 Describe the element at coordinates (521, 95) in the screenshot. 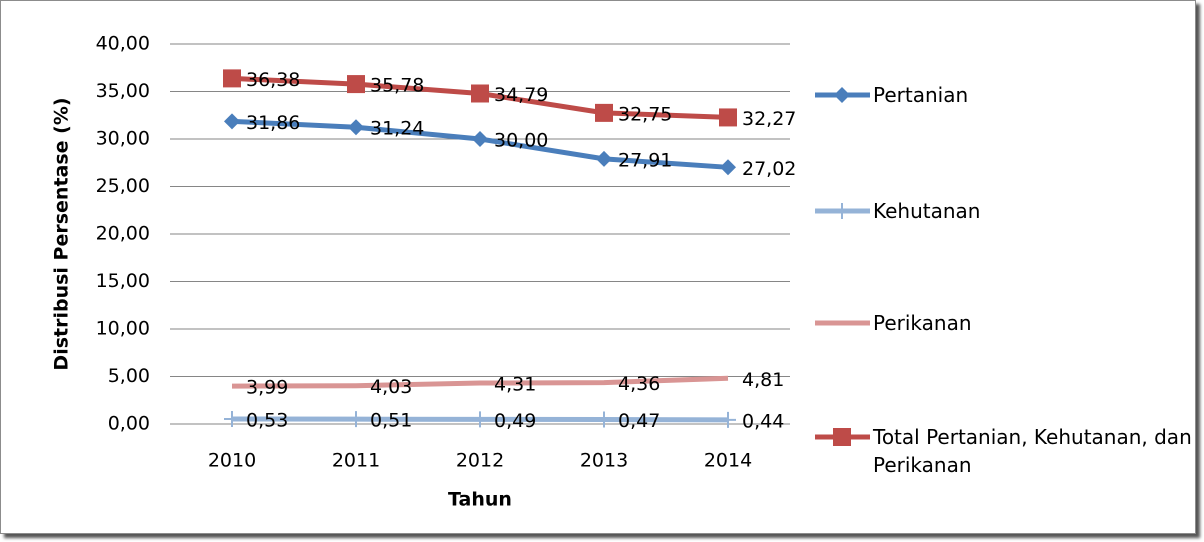

I see `data-label: 34,79` at that location.